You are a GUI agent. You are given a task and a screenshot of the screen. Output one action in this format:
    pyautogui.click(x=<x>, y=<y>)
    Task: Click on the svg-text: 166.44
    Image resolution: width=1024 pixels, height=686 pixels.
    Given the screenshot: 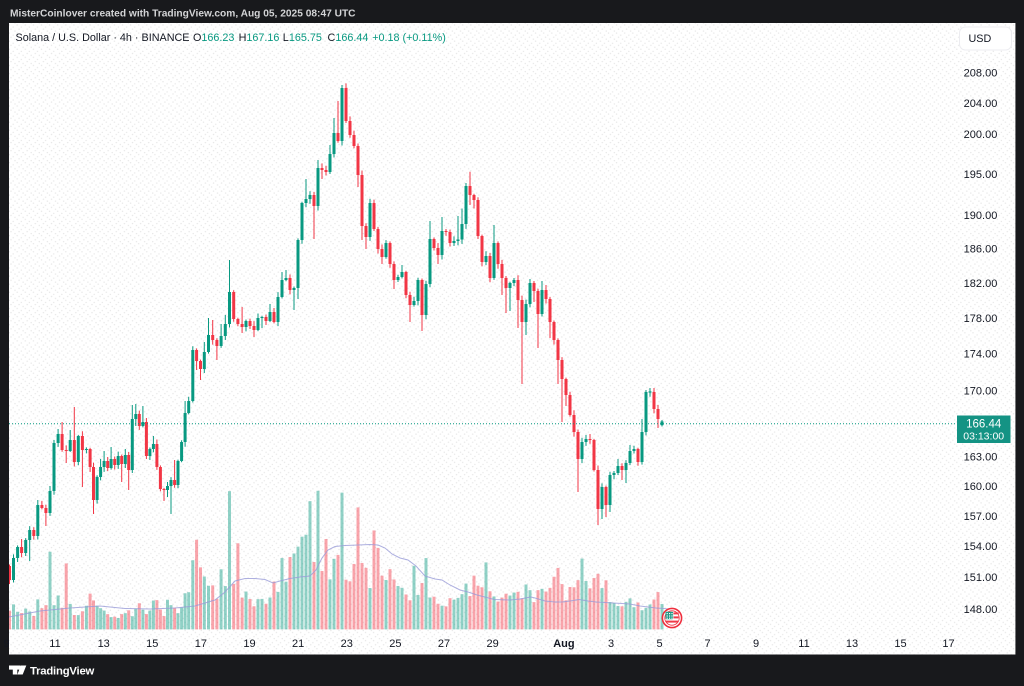 What is the action you would take?
    pyautogui.click(x=984, y=425)
    